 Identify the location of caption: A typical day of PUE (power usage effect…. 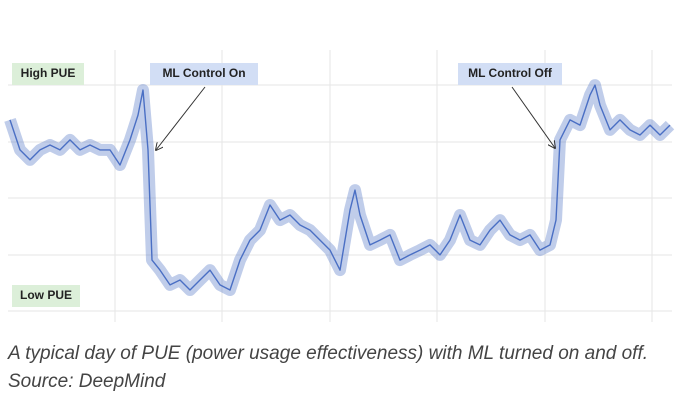
(328, 367).